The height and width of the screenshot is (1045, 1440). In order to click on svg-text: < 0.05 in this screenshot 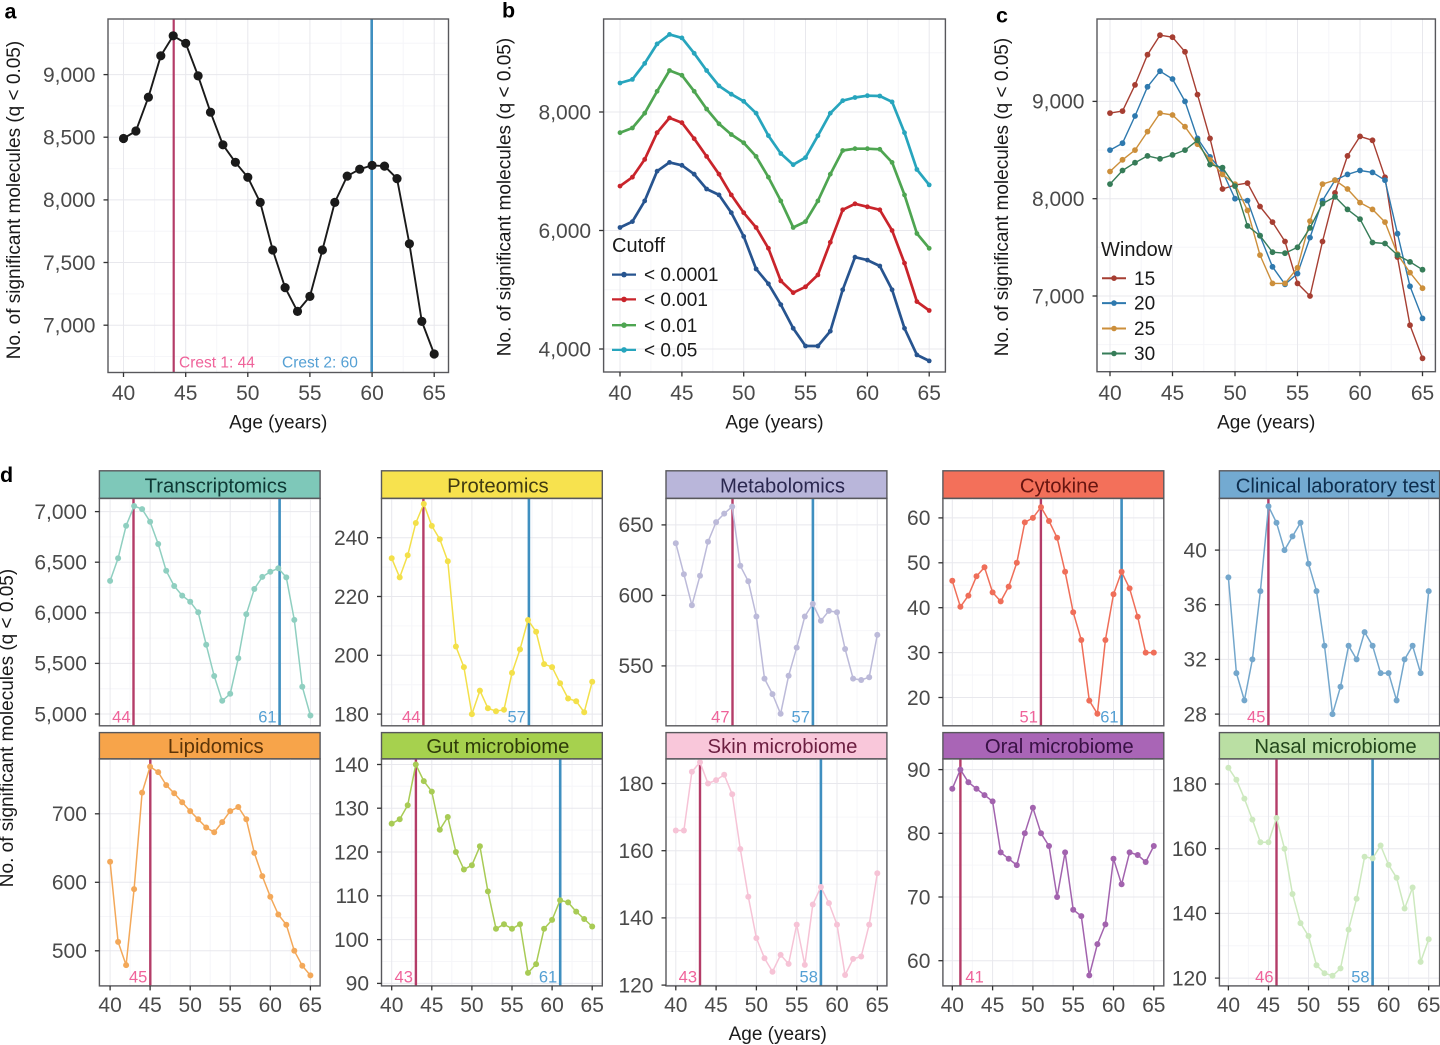, I will do `click(670, 351)`.